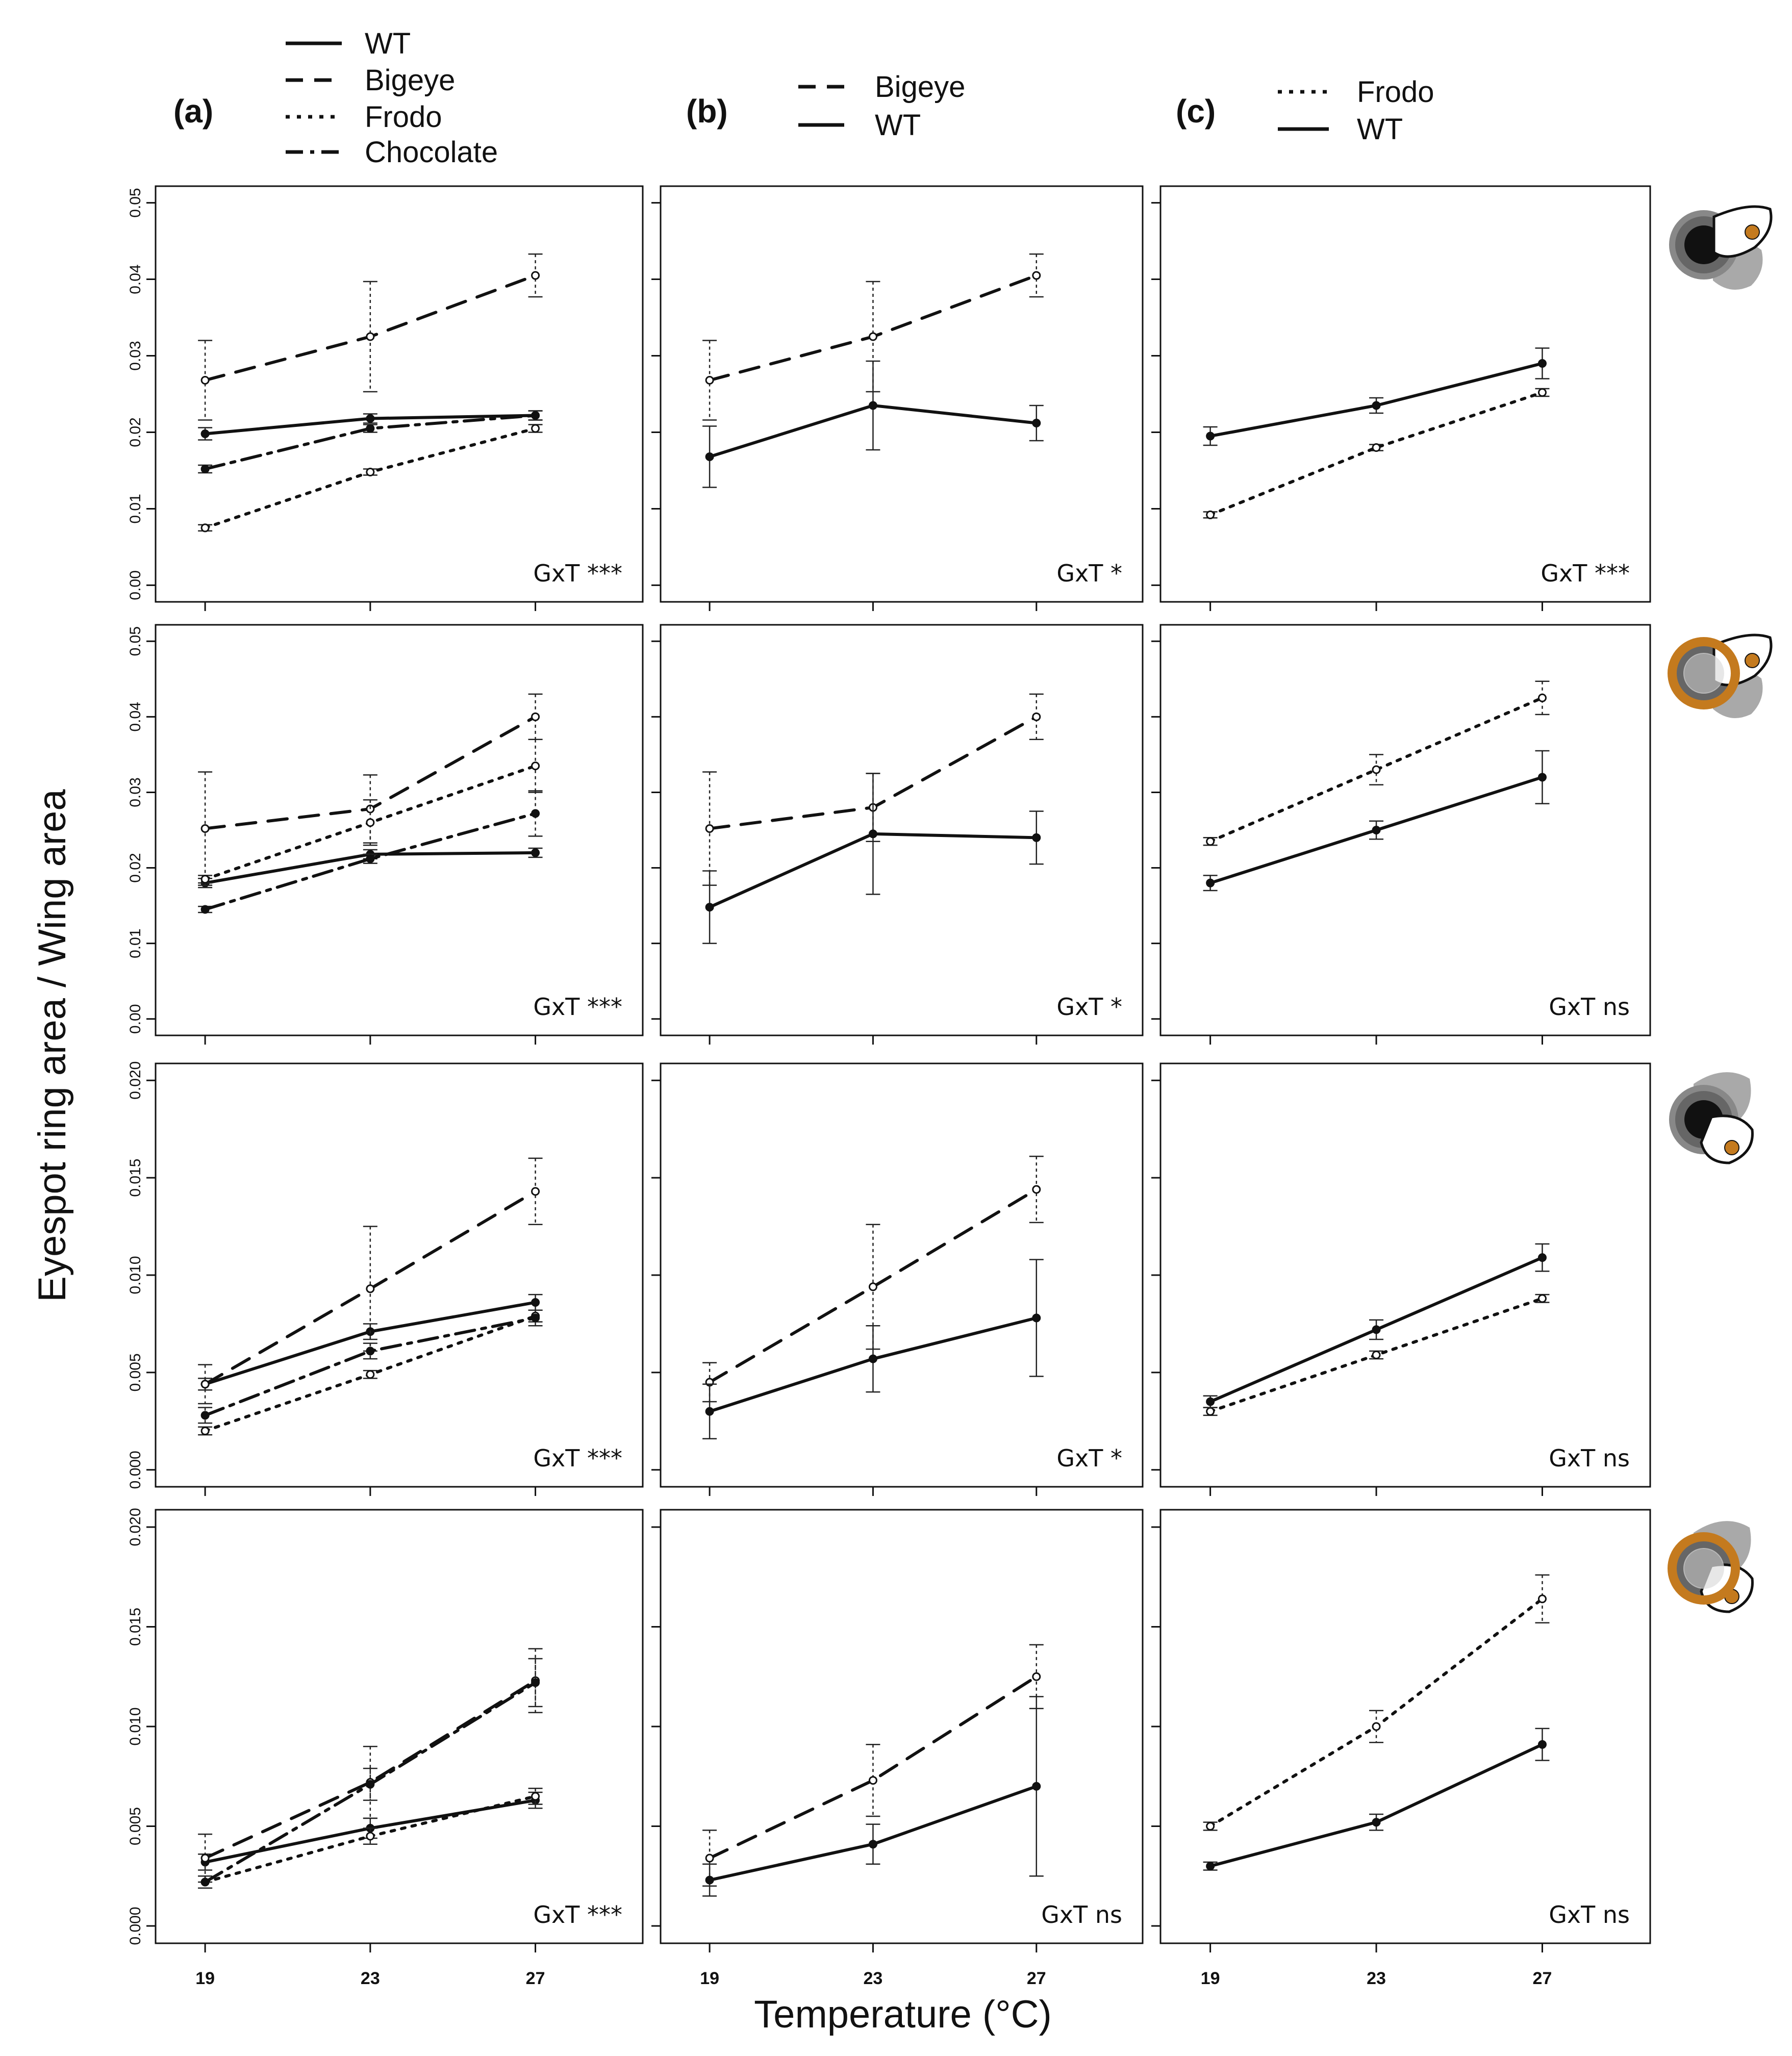 The height and width of the screenshot is (2056, 1792). I want to click on legend-c-label-frodo: Frodo, so click(1395, 92).